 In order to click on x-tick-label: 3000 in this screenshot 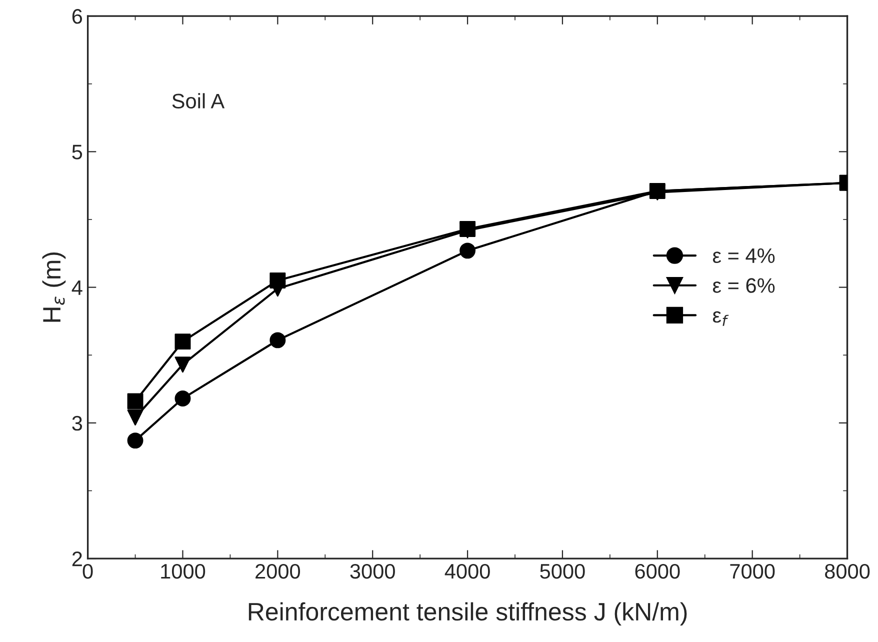, I will do `click(372, 571)`.